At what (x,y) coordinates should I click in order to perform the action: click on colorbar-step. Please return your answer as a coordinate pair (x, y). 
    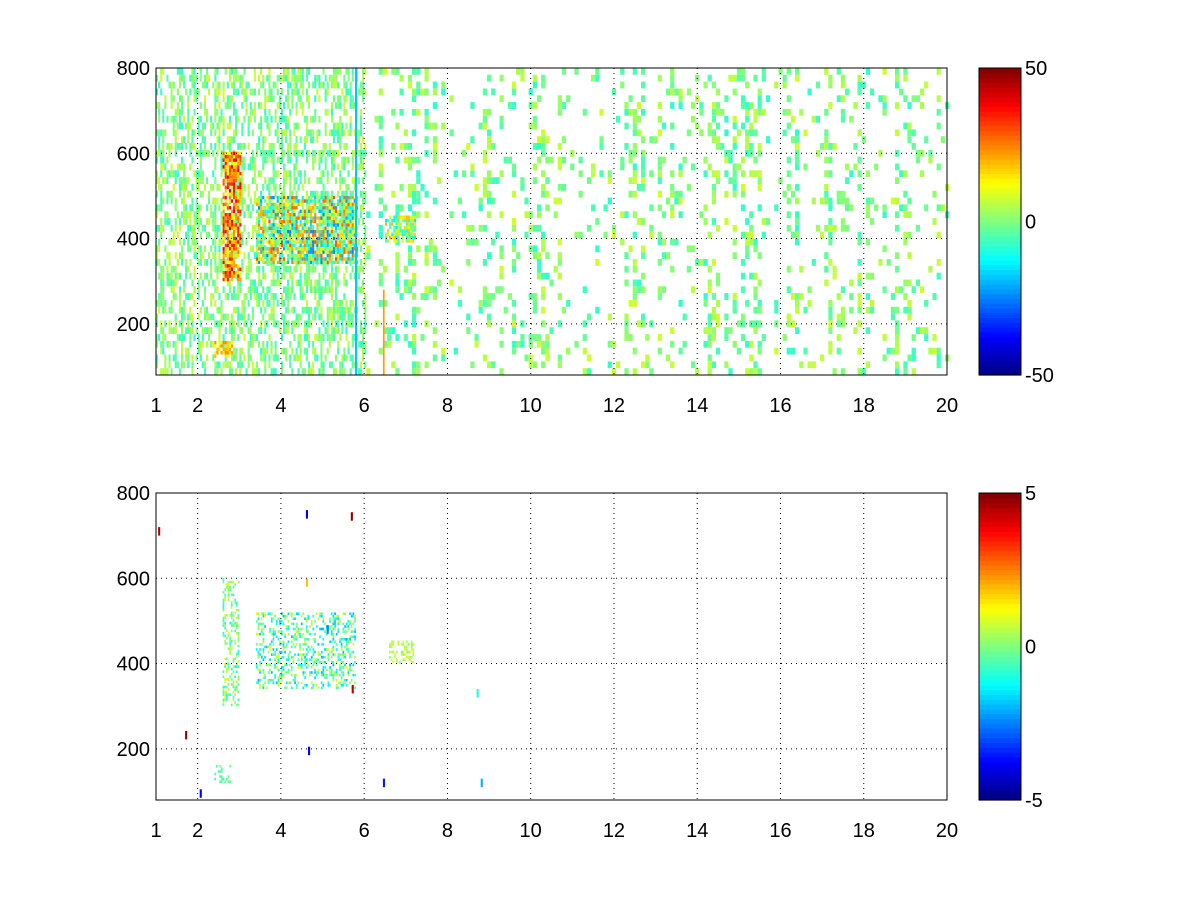
    Looking at the image, I should click on (1000, 190).